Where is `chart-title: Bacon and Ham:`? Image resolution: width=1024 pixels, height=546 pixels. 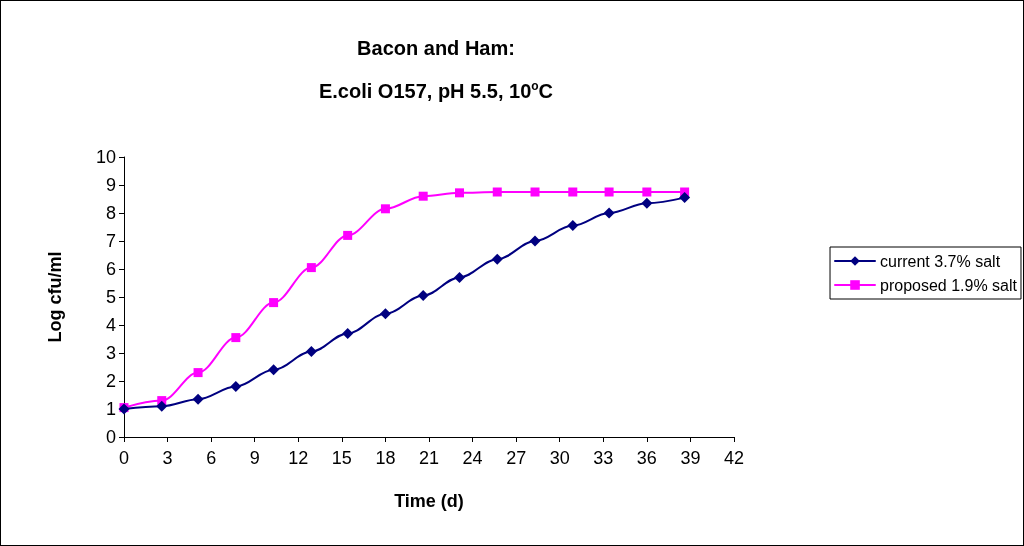 chart-title: Bacon and Ham: is located at coordinates (436, 48).